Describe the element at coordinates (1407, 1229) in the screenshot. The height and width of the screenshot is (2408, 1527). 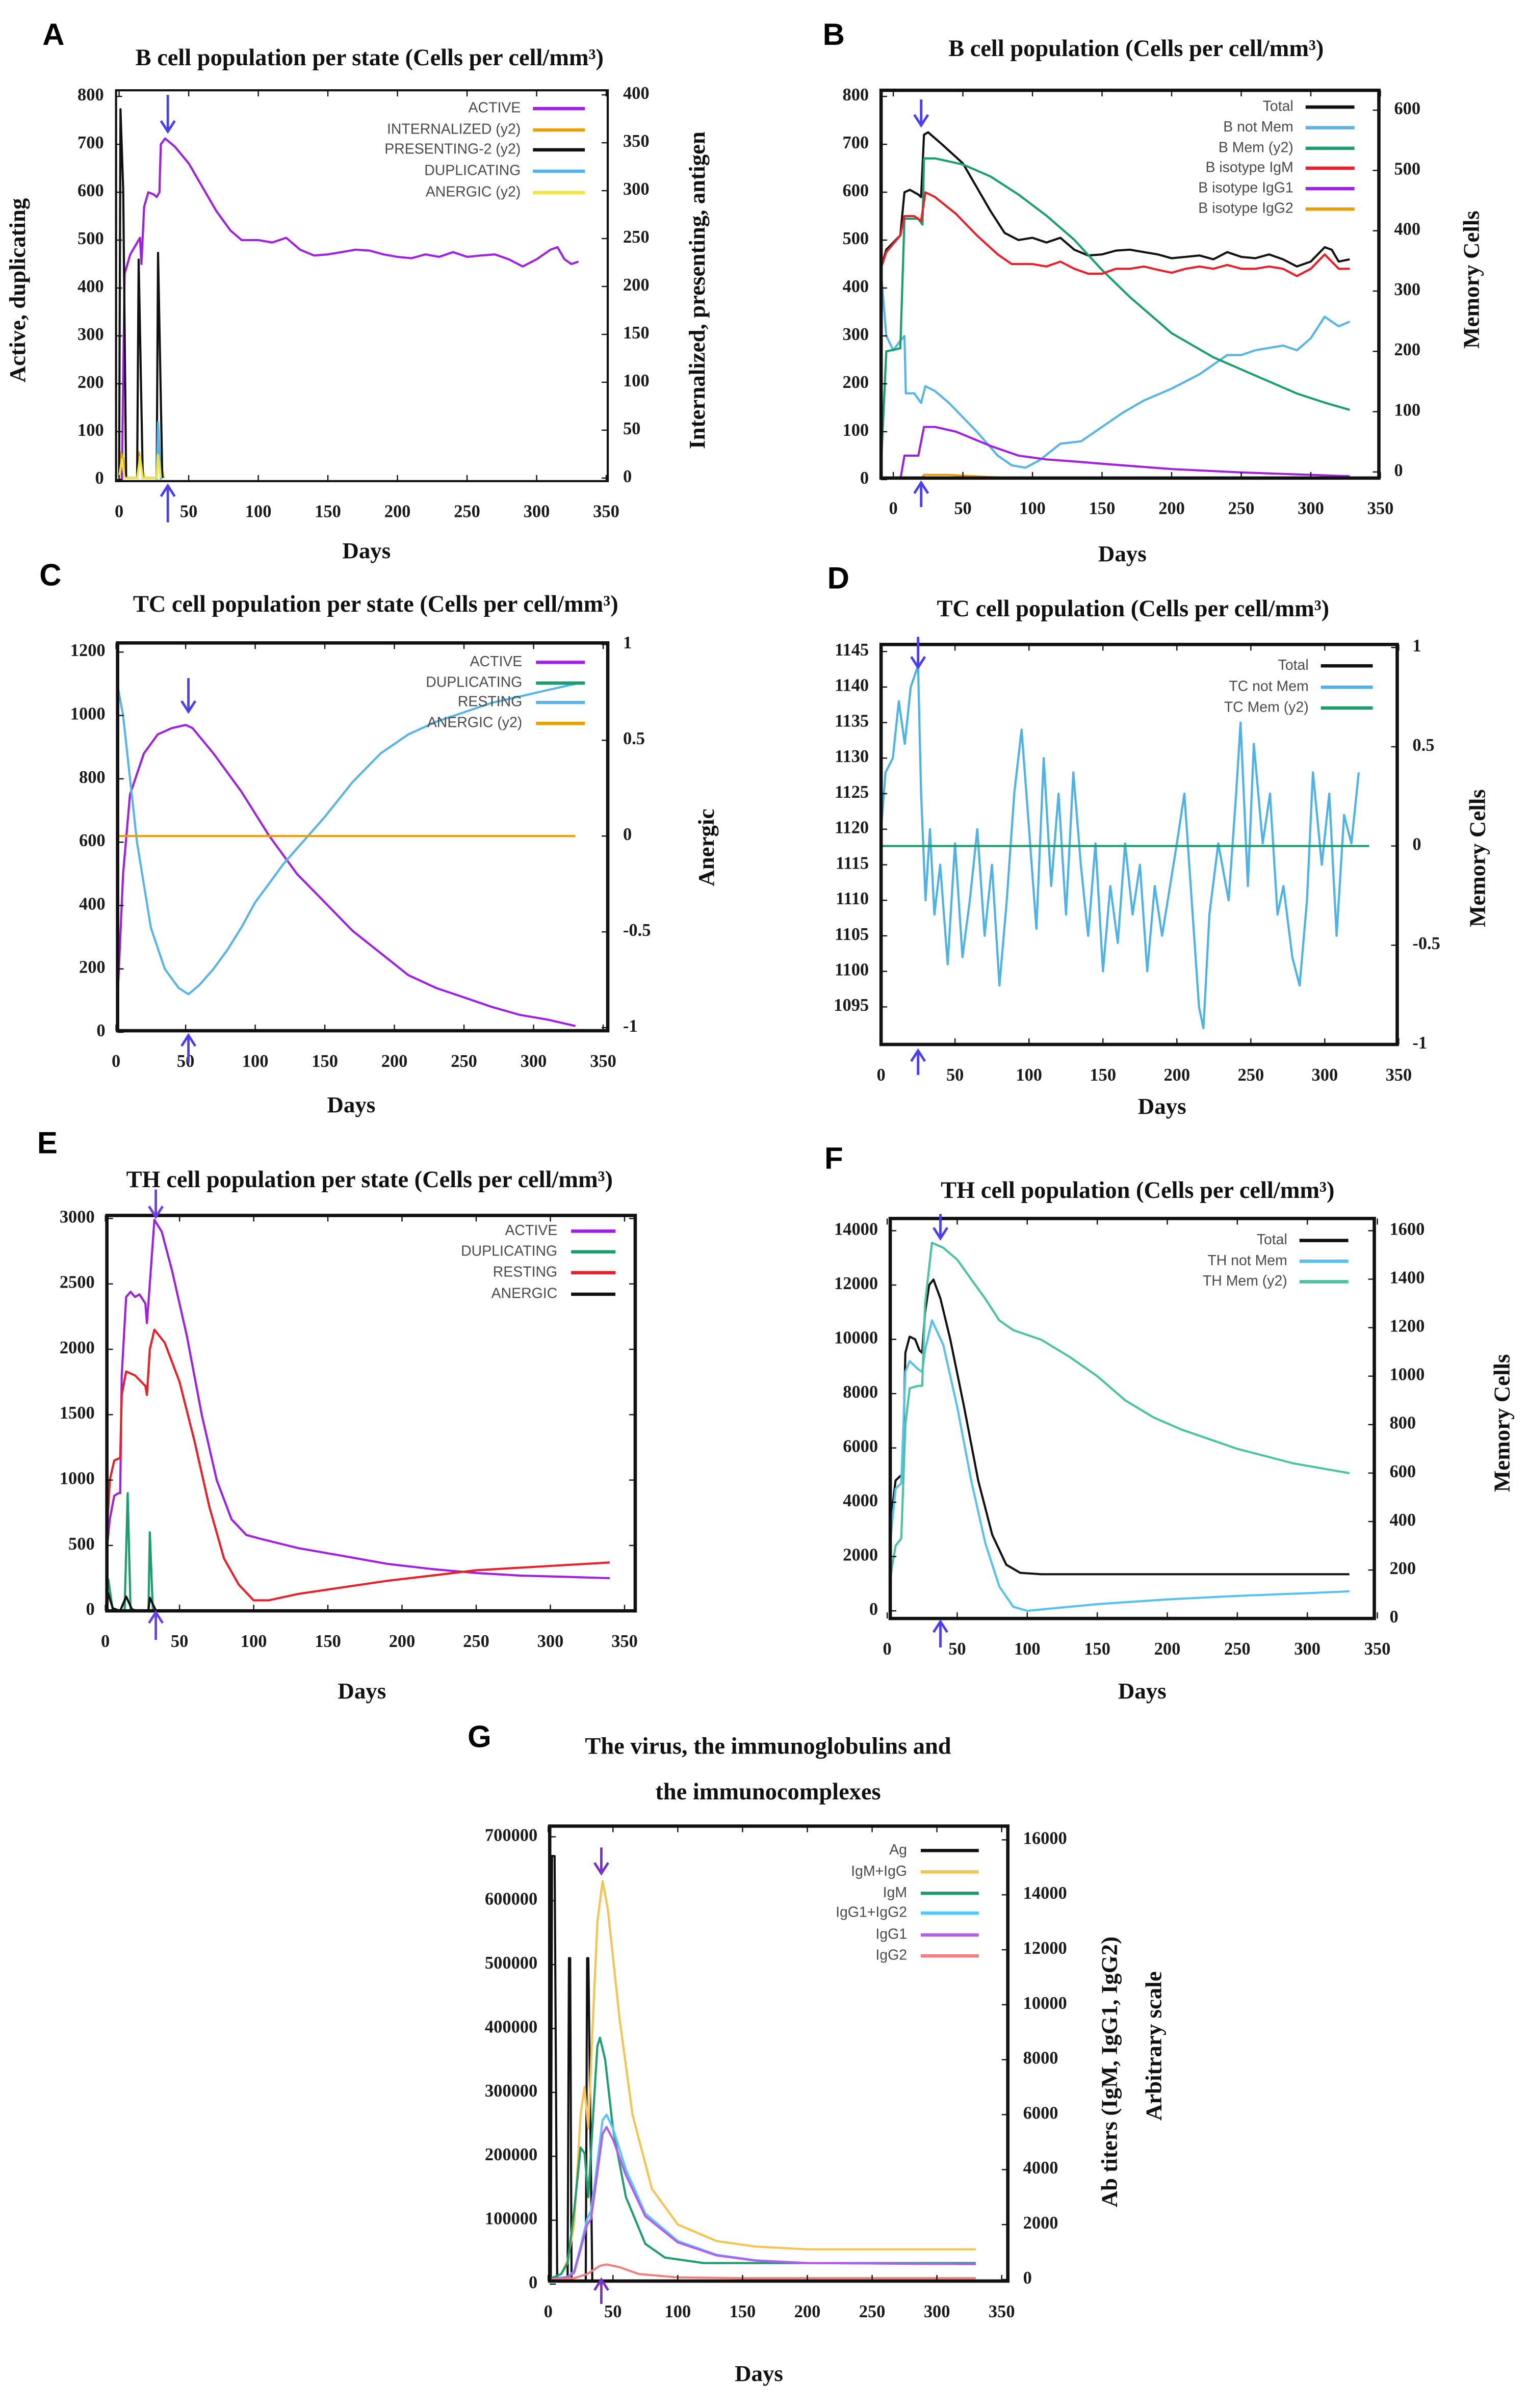
I see `y2-tick-label: 1600` at that location.